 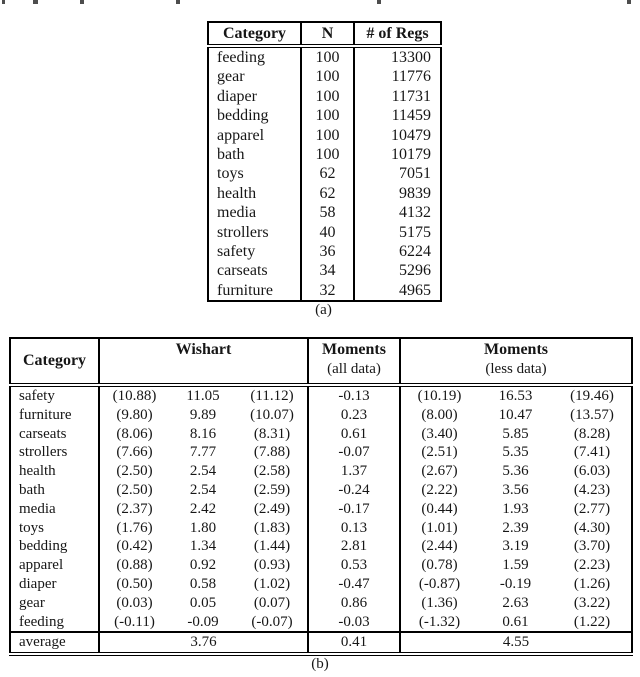 I want to click on wishart-point-cell: 0.92, so click(x=203, y=565).